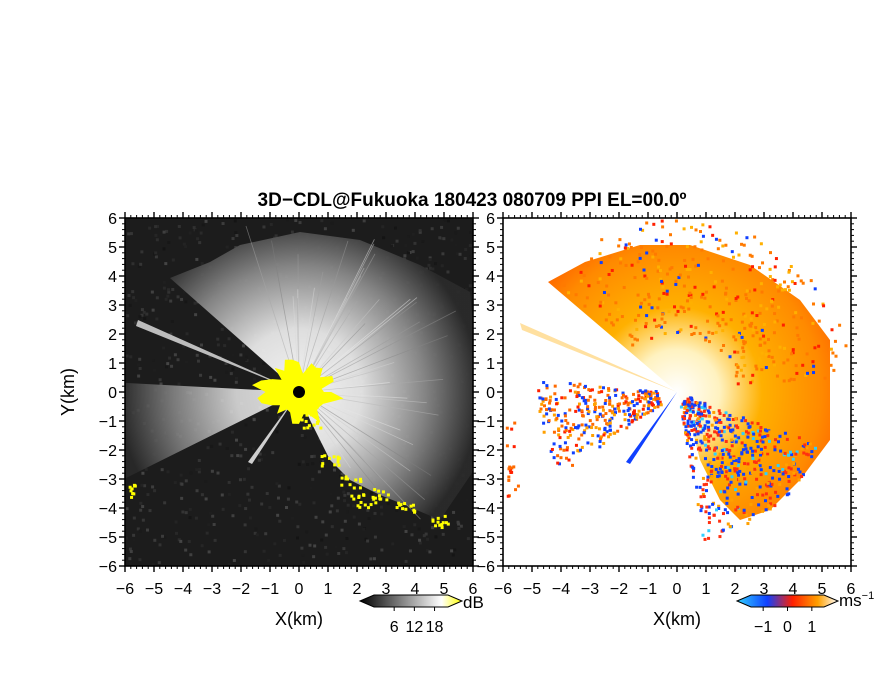 The image size is (880, 680). What do you see at coordinates (417, 621) in the screenshot?
I see `left-colorbar-ticks: 6 12 18` at bounding box center [417, 621].